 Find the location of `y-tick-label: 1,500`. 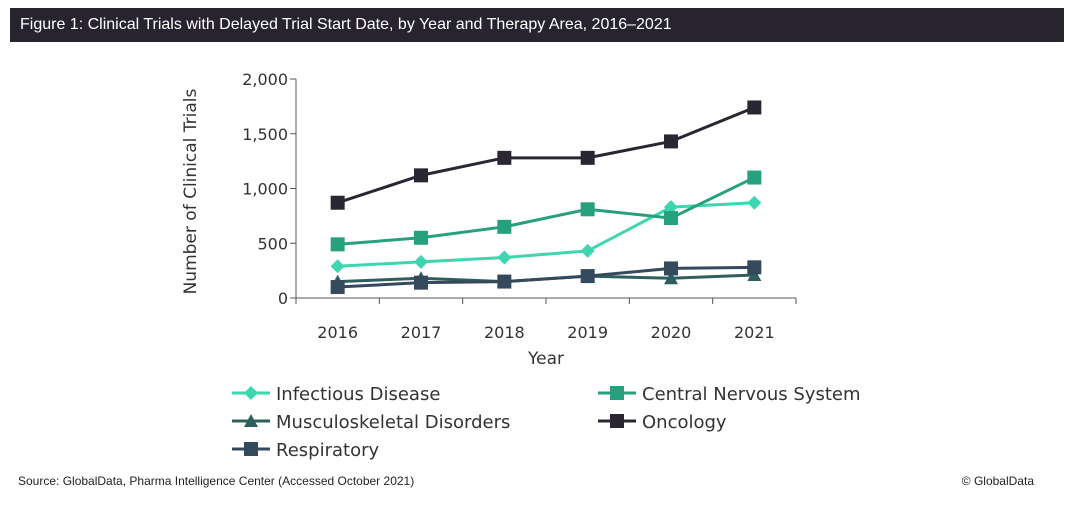

y-tick-label: 1,500 is located at coordinates (265, 134).